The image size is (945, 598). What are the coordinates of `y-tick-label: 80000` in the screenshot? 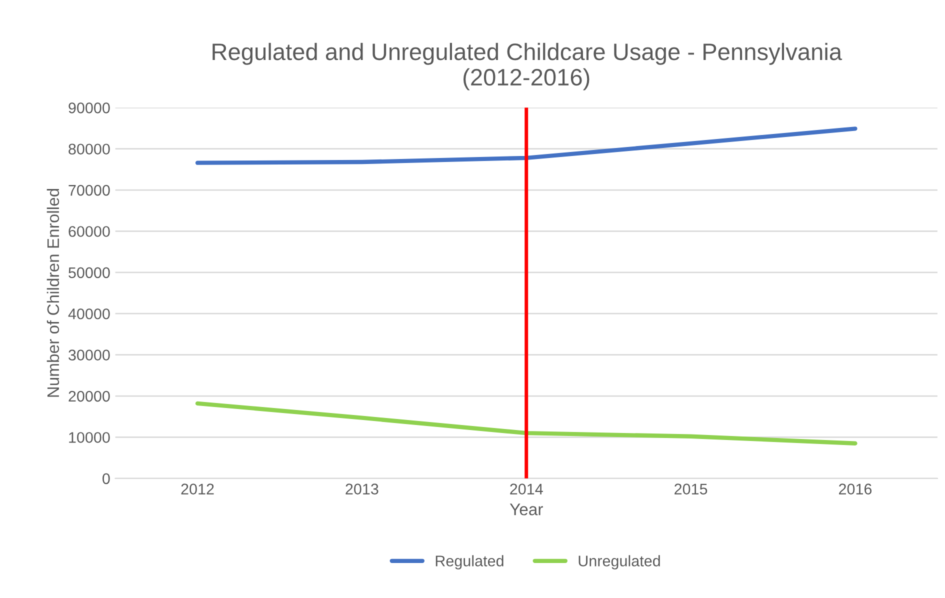 It's located at (89, 149).